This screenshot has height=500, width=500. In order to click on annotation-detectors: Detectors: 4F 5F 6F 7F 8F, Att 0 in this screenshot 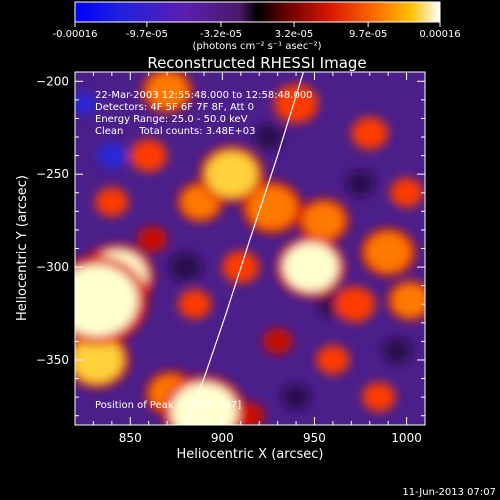, I will do `click(174, 107)`.